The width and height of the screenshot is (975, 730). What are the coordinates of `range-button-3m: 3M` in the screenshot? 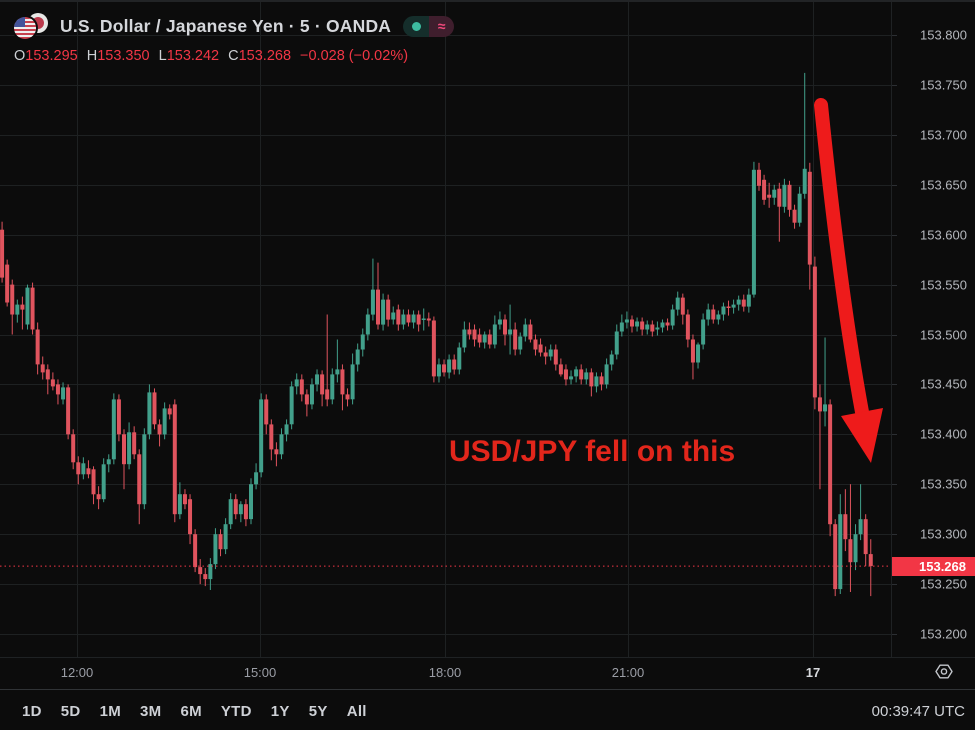 It's located at (151, 711).